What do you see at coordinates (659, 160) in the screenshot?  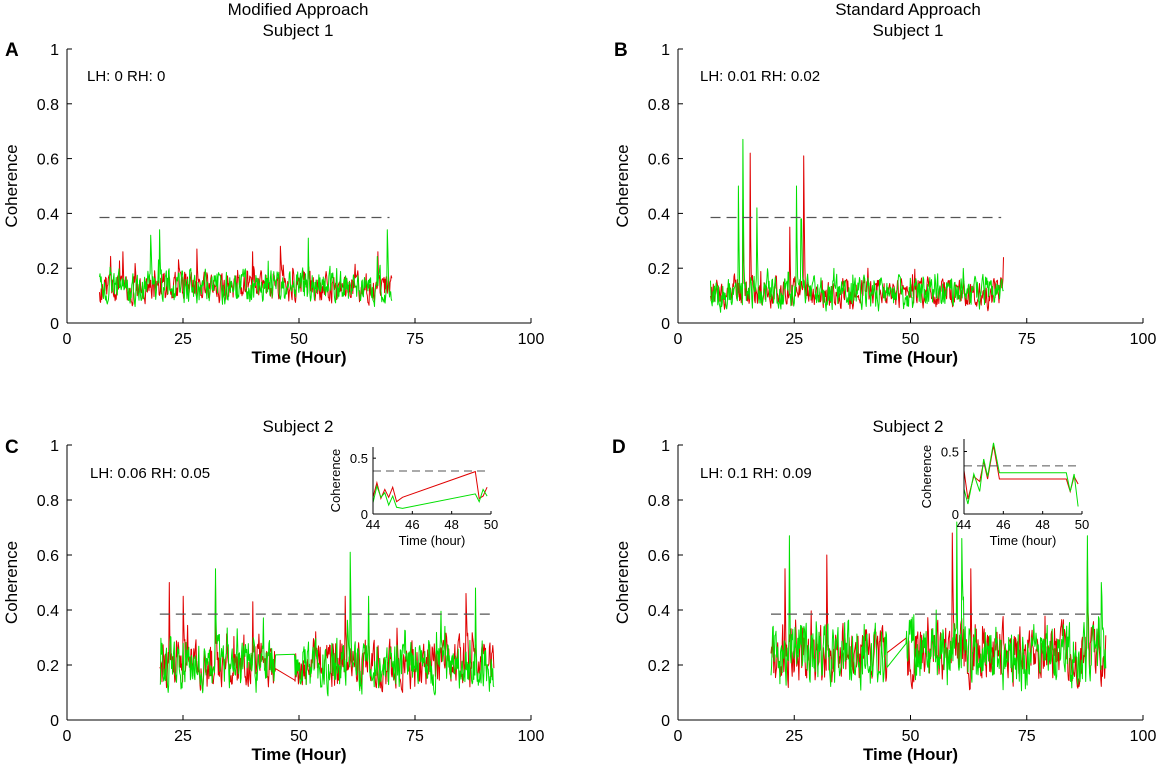 I see `panel-b-ytick-label: 0.6` at bounding box center [659, 160].